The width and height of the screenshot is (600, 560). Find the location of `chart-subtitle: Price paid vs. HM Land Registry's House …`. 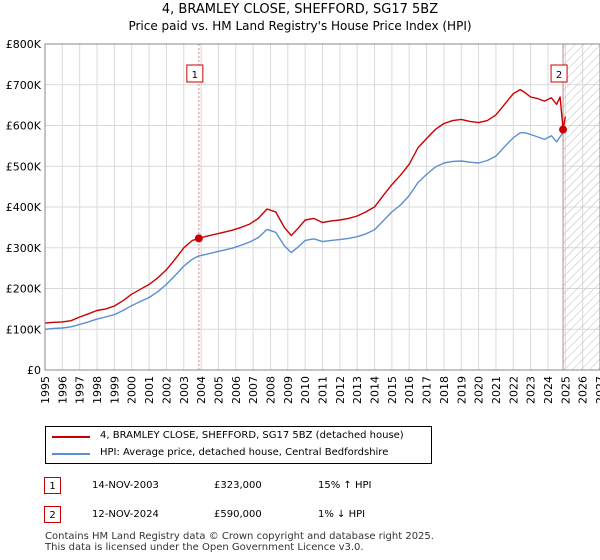

chart-subtitle: Price paid vs. HM Land Registry's House … is located at coordinates (300, 26).